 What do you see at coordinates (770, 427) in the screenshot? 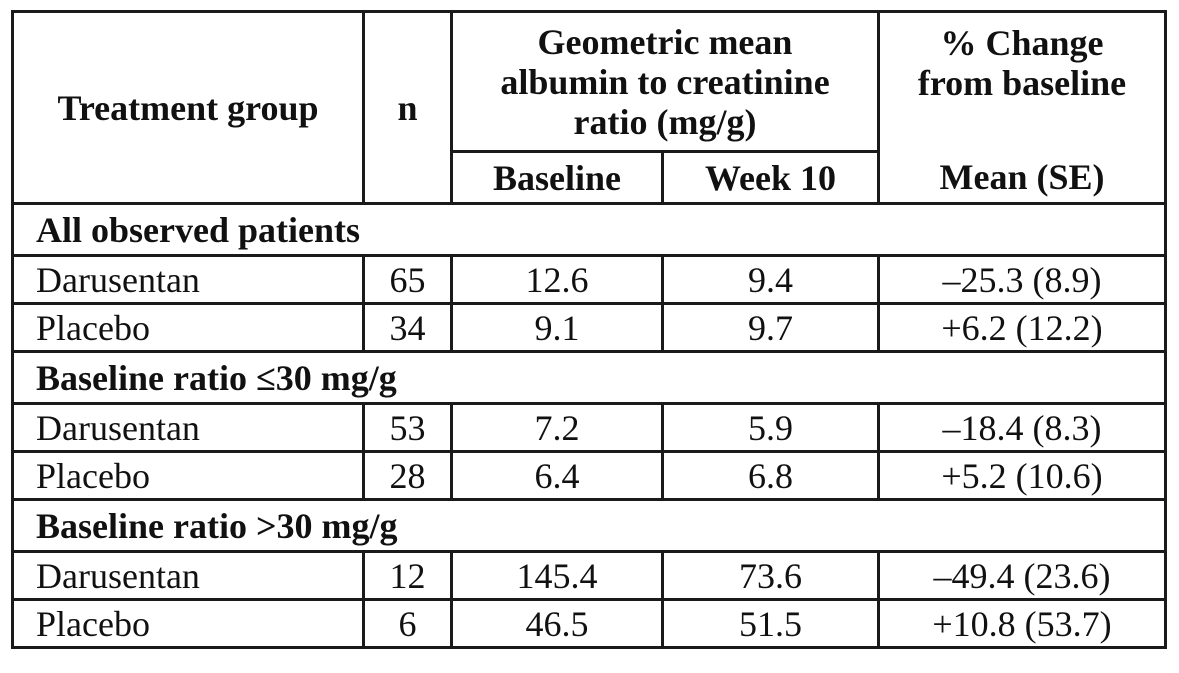
I see `cell-week-10: 5.9` at bounding box center [770, 427].